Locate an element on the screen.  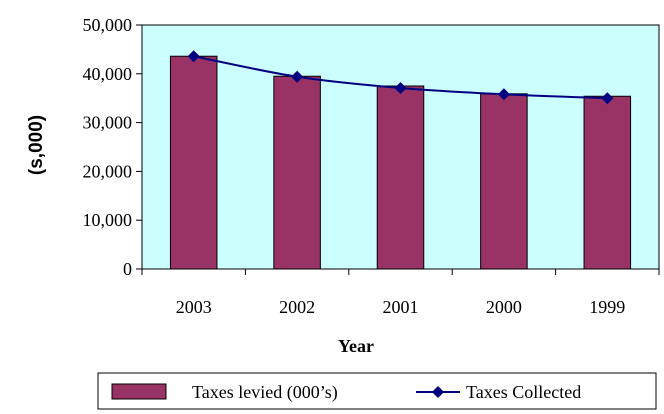
line-series-group is located at coordinates (400, 77).